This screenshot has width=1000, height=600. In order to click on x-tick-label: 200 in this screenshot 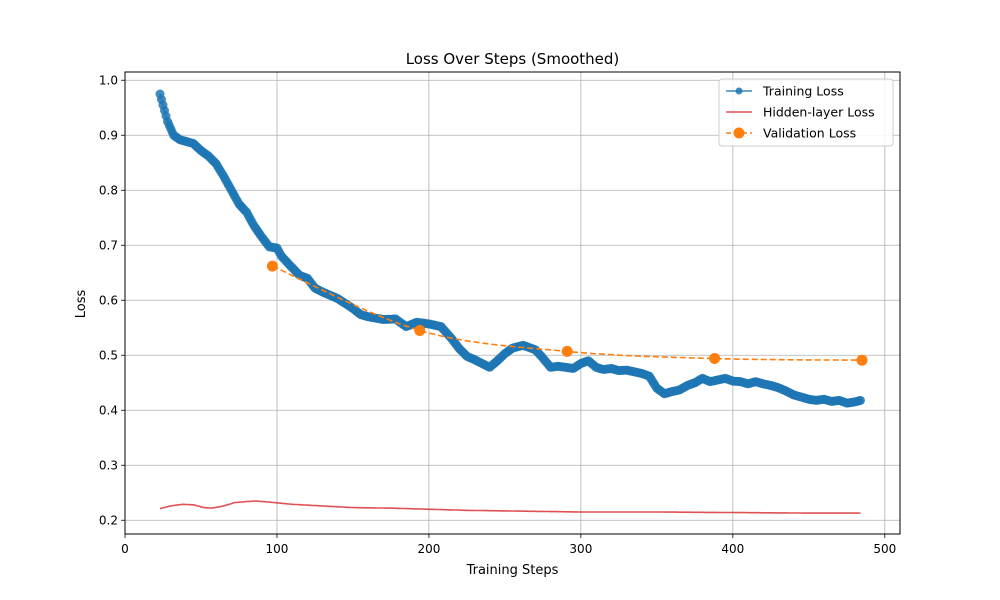, I will do `click(428, 549)`.